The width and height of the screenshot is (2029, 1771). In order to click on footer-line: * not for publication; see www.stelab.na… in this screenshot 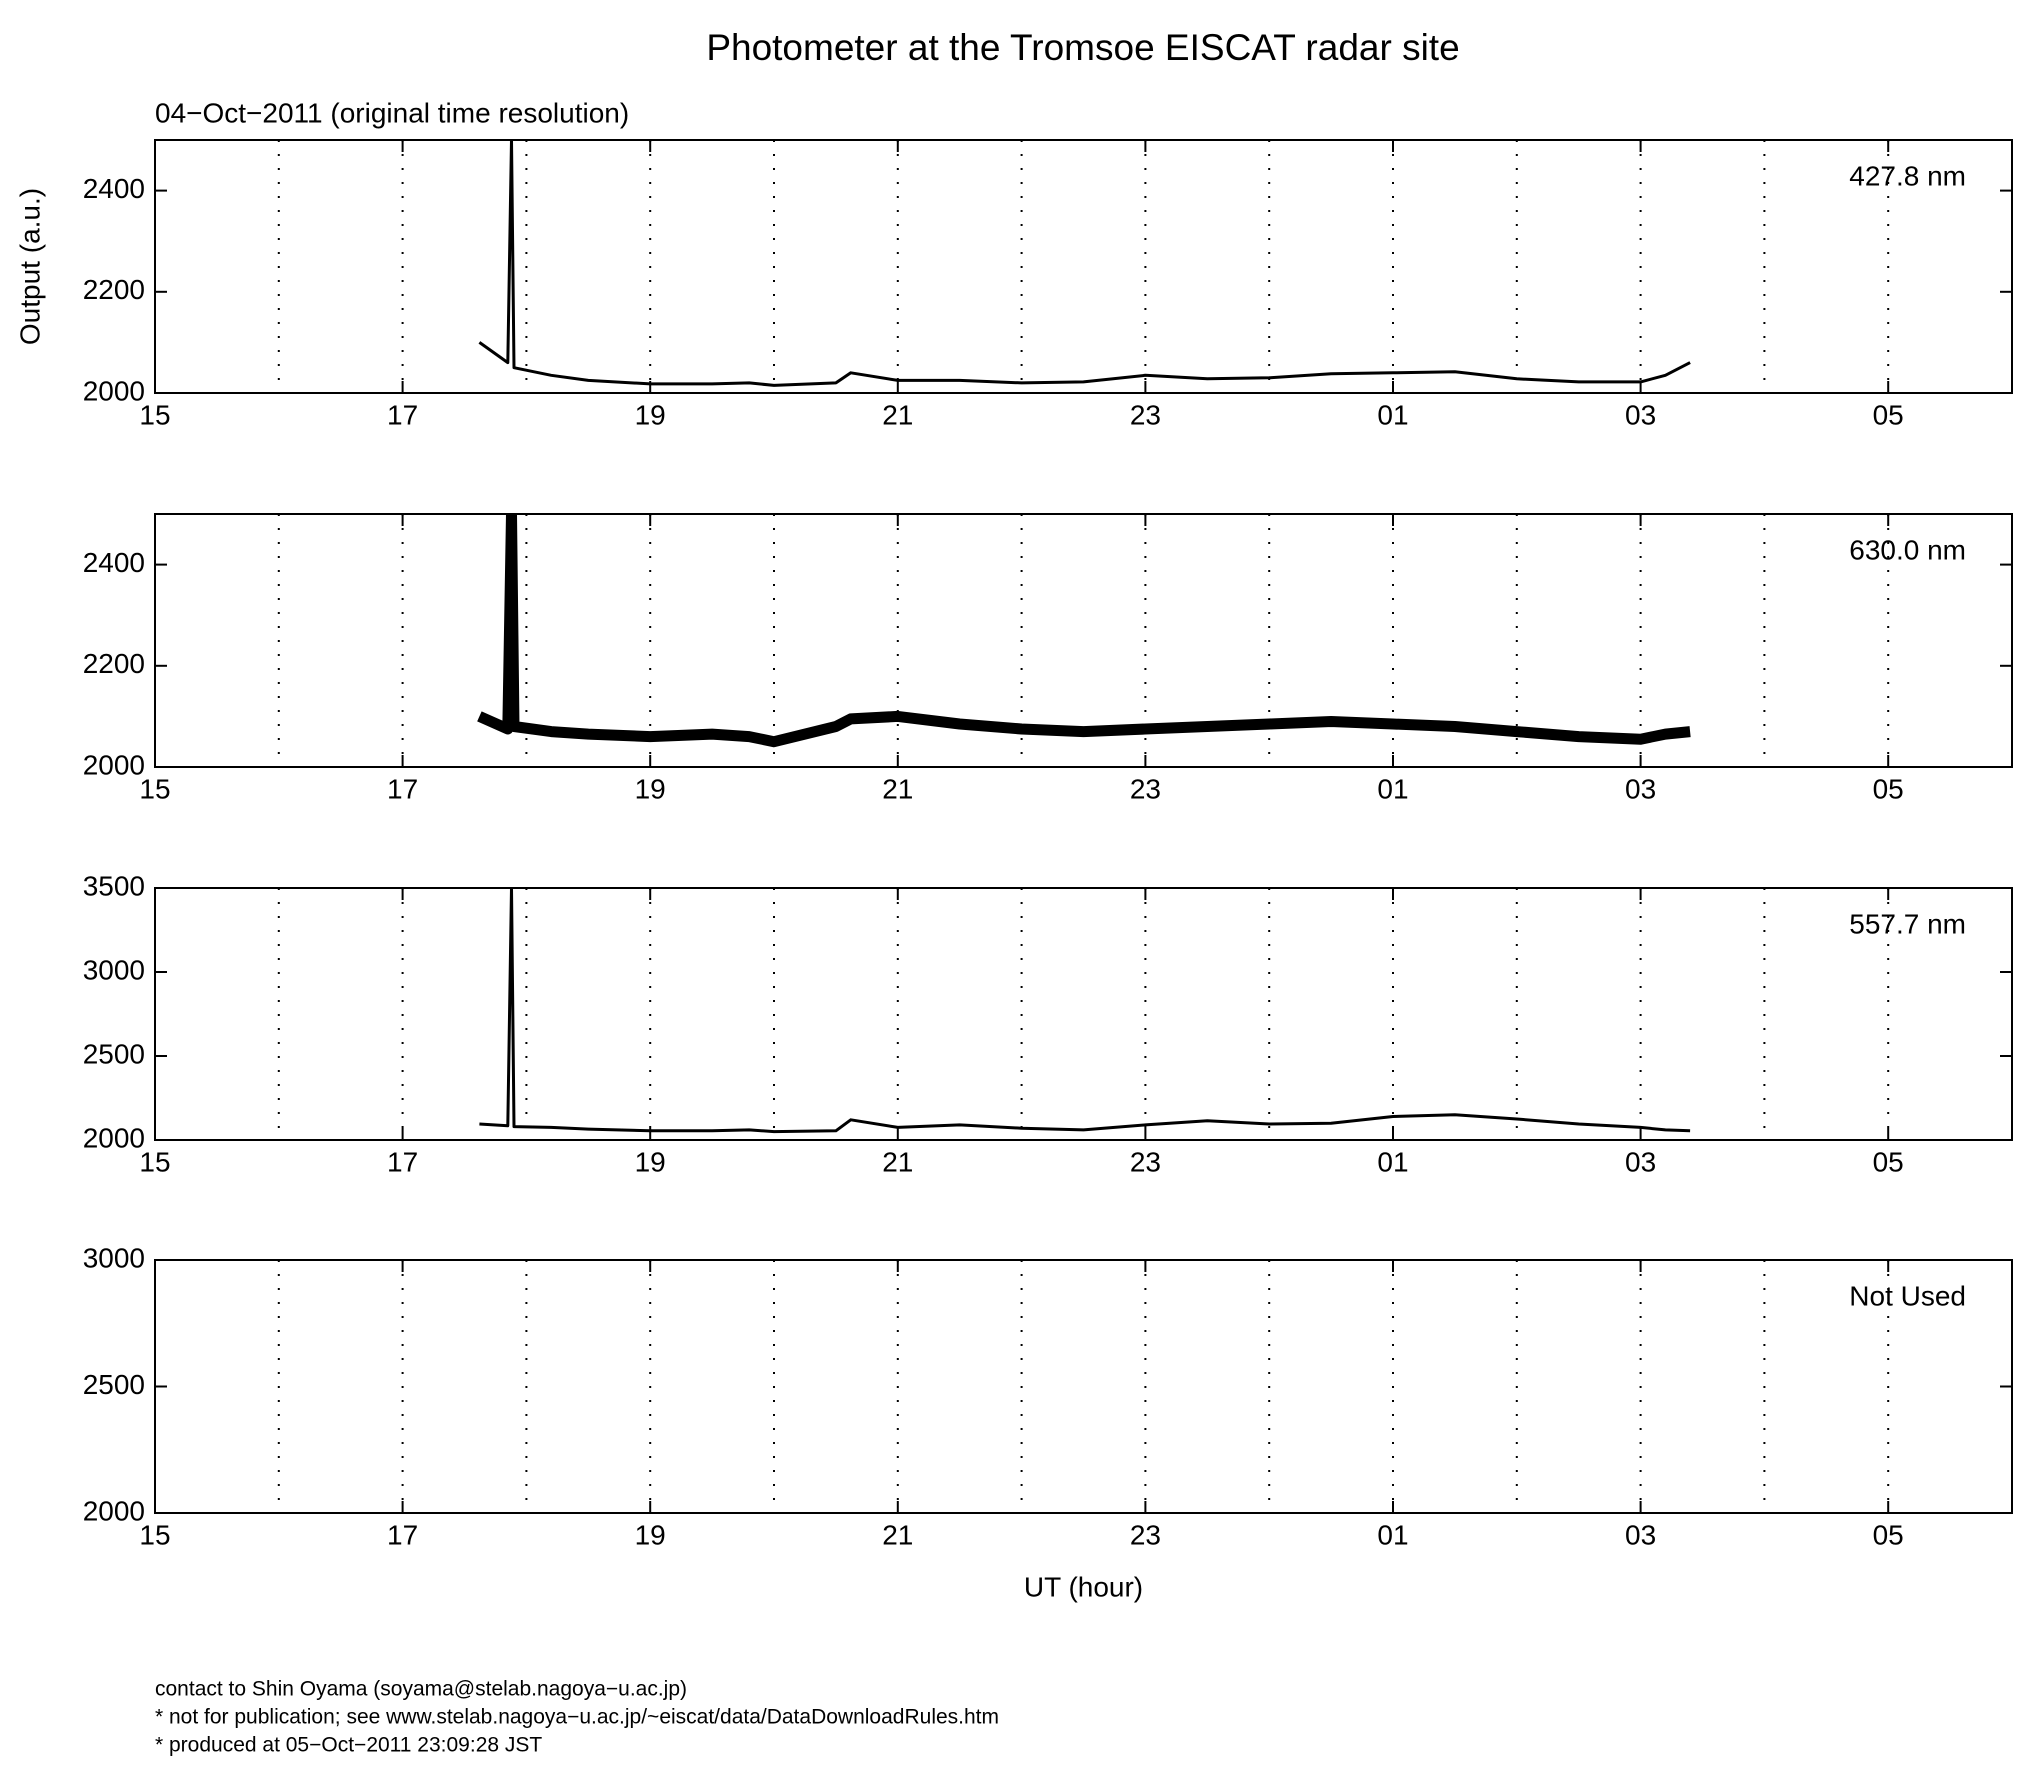, I will do `click(577, 1717)`.